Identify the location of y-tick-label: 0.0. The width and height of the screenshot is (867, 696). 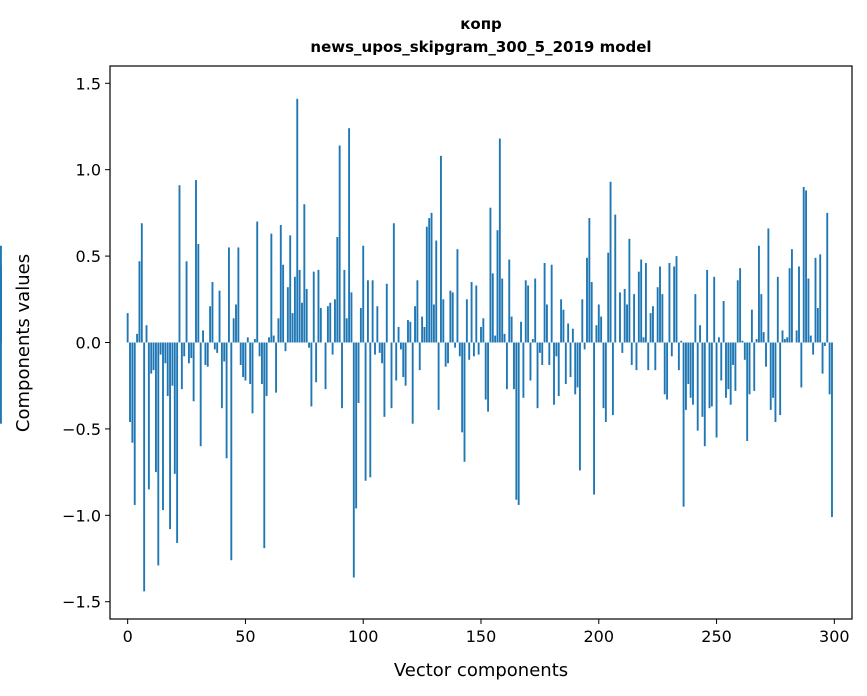
(88, 343).